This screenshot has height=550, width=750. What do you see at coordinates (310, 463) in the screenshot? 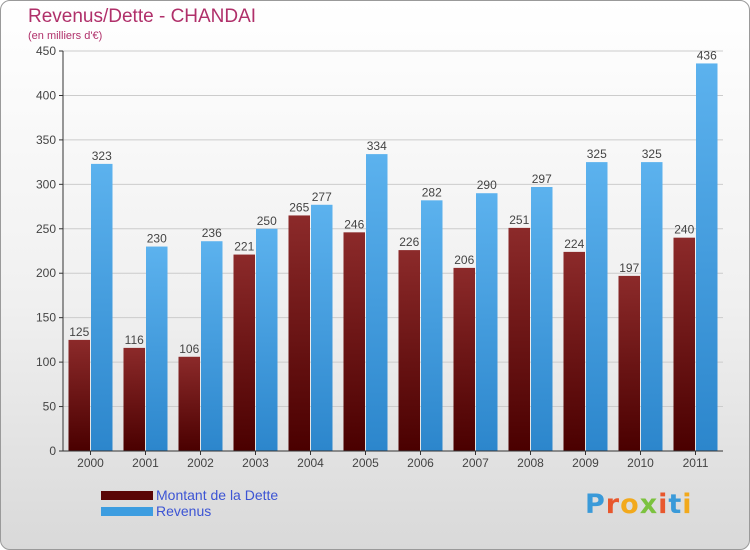
I see `x-tick-label-2004: 2004` at bounding box center [310, 463].